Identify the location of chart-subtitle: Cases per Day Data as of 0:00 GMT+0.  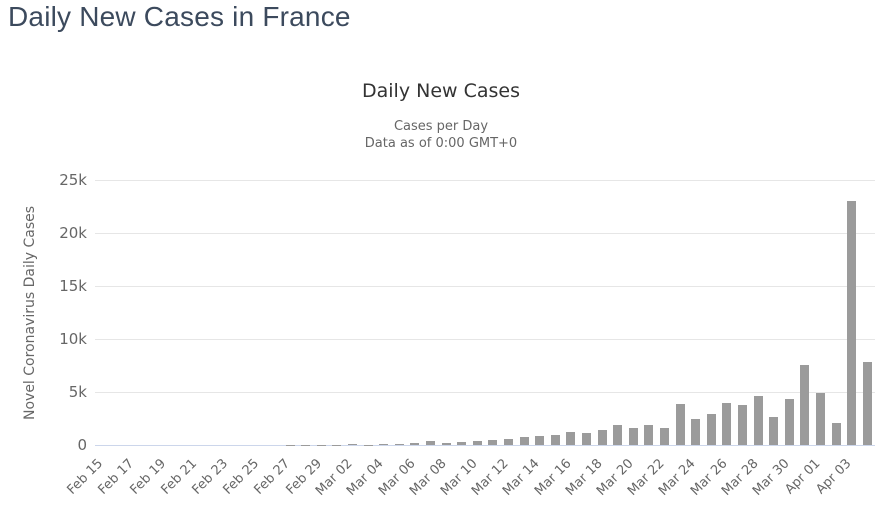
(441, 135).